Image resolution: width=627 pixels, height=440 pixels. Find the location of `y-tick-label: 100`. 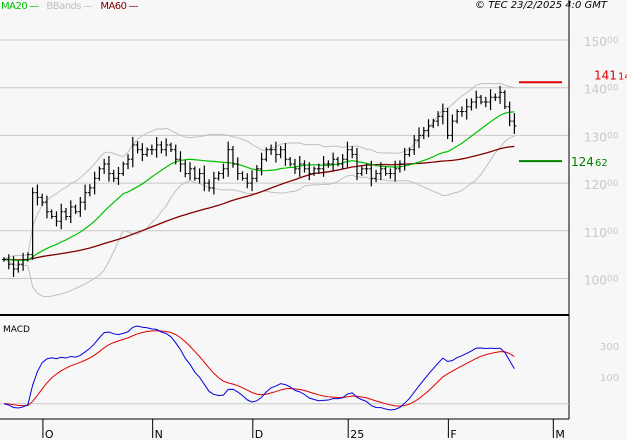

y-tick-label: 100 is located at coordinates (595, 281).